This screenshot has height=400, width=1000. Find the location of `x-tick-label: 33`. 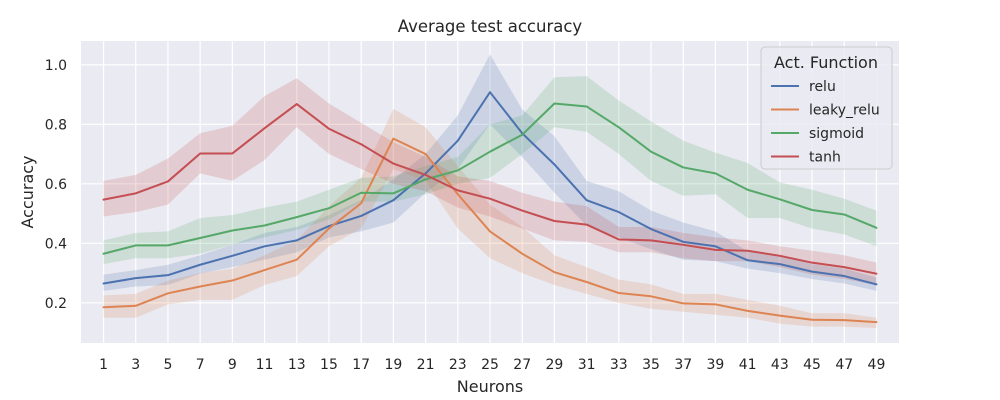

x-tick-label: 33 is located at coordinates (619, 365).